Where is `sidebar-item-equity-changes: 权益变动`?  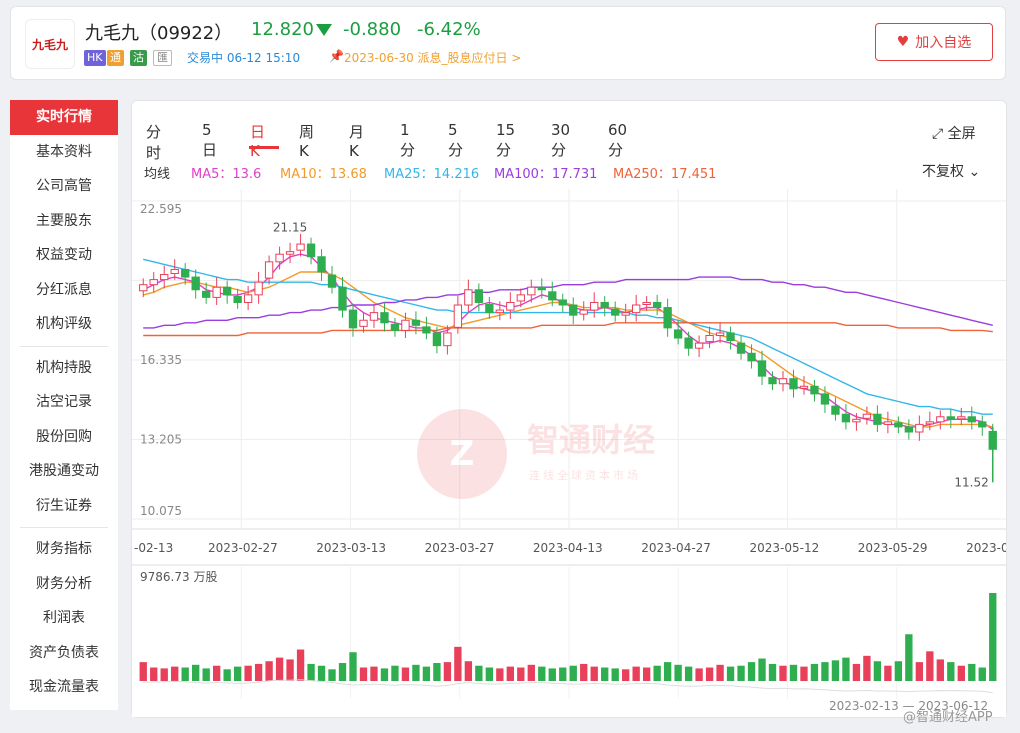 sidebar-item-equity-changes: 权益变动 is located at coordinates (64, 255).